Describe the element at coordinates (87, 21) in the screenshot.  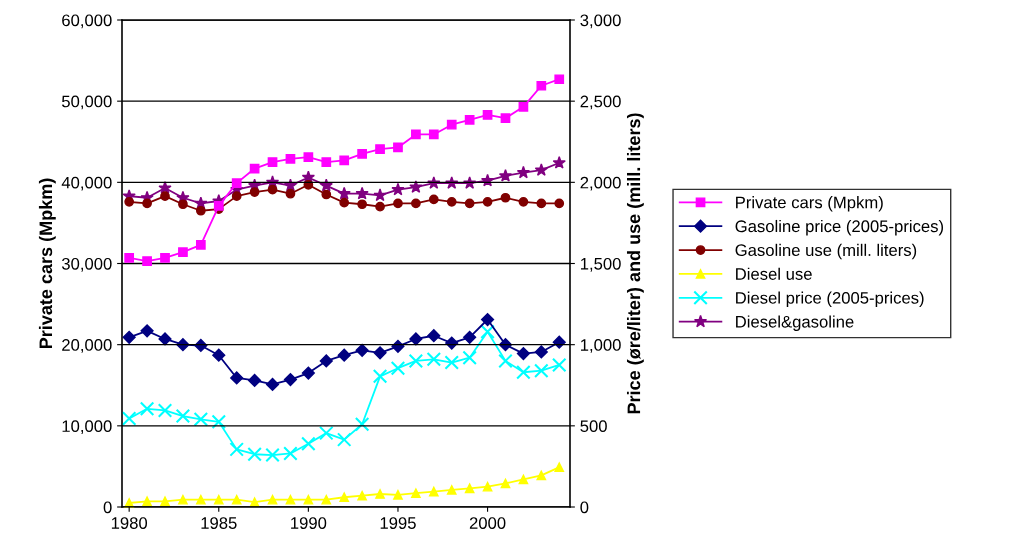
I see `y-tick-label: 60,000` at that location.